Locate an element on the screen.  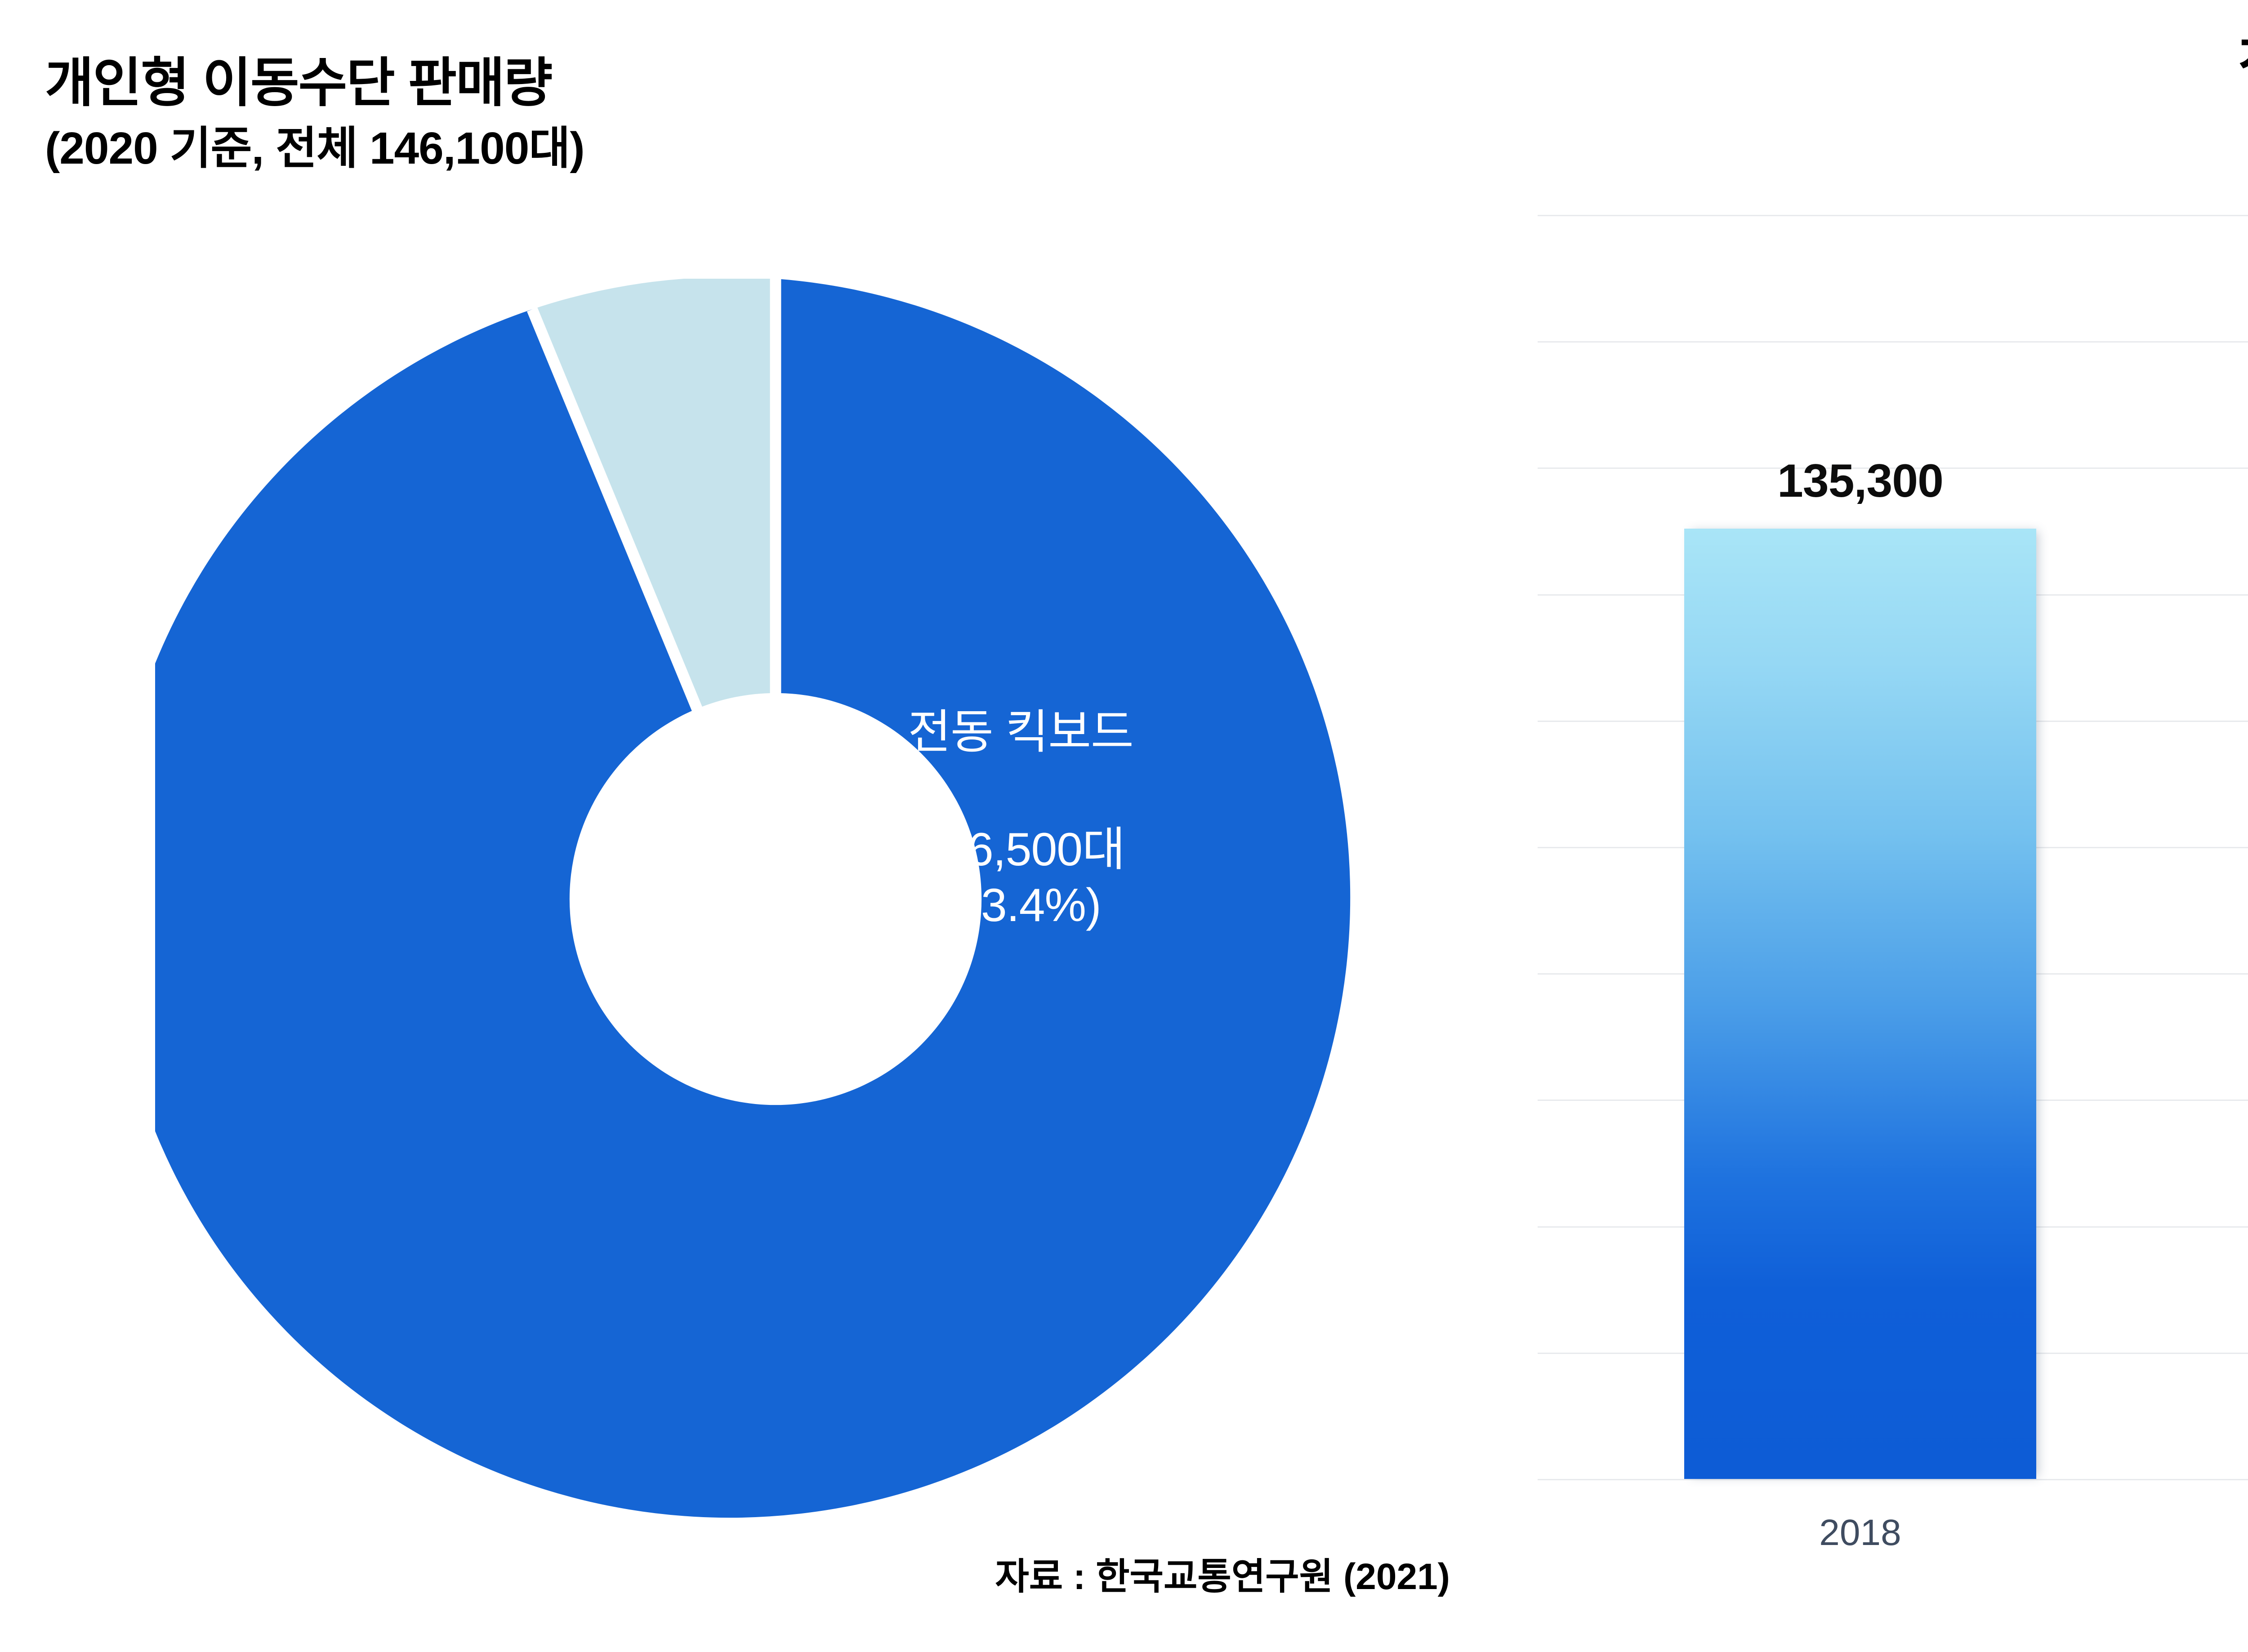
donut-chart-subtitle: (2020 기준, 전체 146,100대) is located at coordinates (315, 148).